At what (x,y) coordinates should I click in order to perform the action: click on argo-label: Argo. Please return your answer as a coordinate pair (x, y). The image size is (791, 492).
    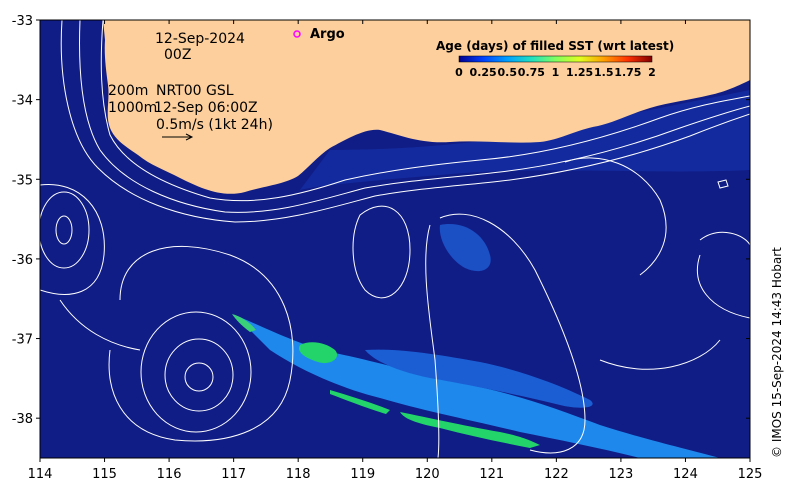
    Looking at the image, I should click on (327, 34).